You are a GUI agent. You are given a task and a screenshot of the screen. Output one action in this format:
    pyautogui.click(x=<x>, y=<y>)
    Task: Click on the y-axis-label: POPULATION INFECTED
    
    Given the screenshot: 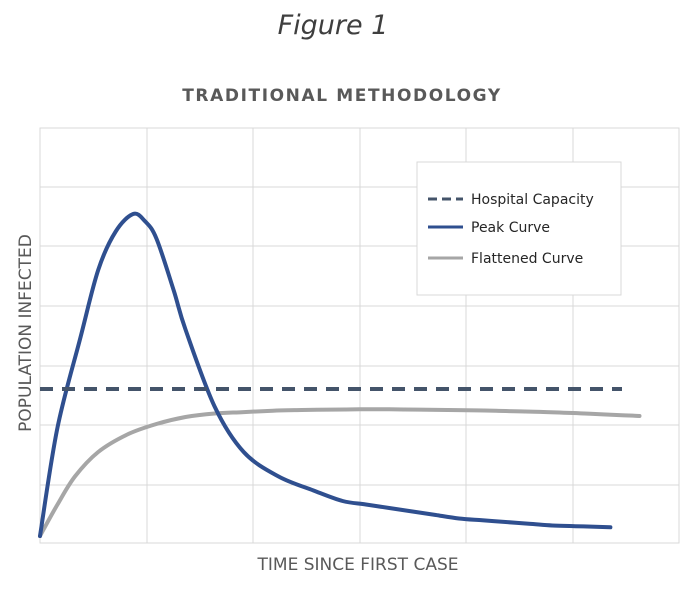 What is the action you would take?
    pyautogui.click(x=26, y=333)
    